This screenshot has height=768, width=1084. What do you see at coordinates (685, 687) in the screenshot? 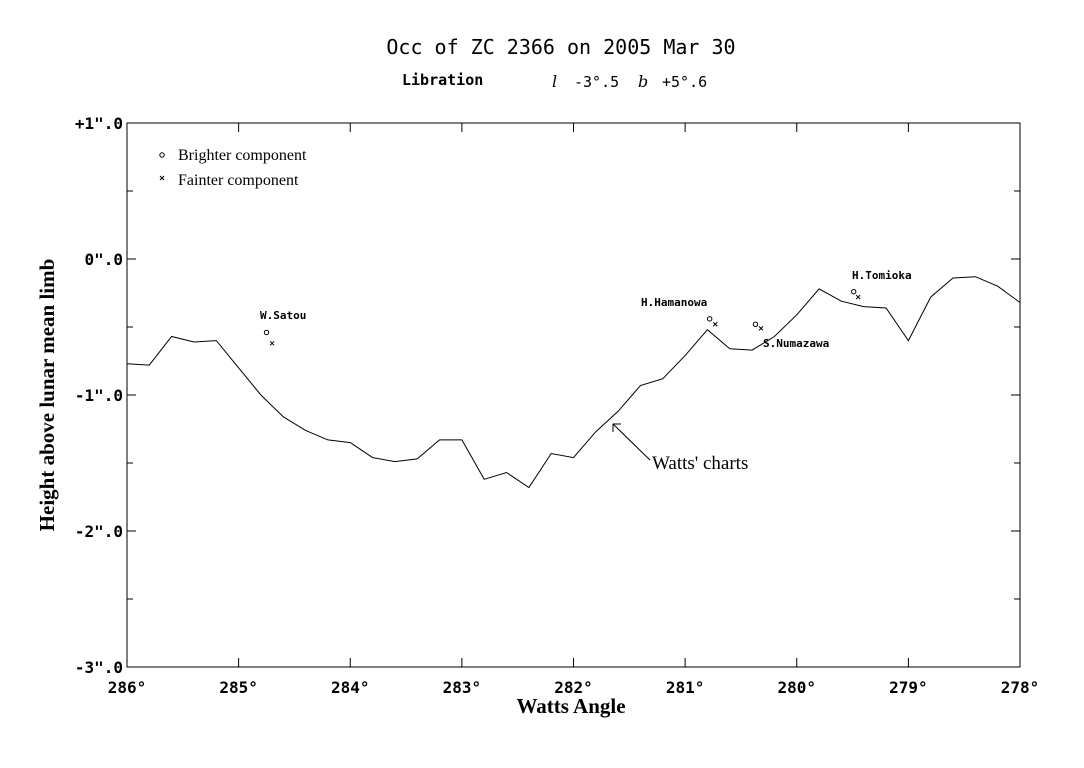
I see `x-tick-label: 281°` at bounding box center [685, 687].